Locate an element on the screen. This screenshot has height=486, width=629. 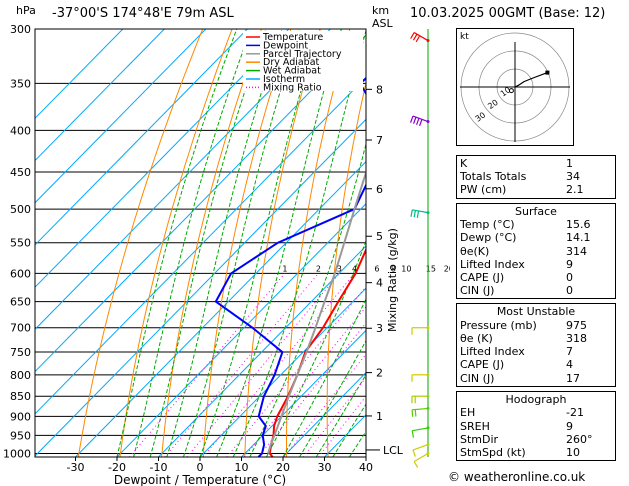
most-unstable-stat-row: CIN (J) 17 is located at coordinates (536, 378).